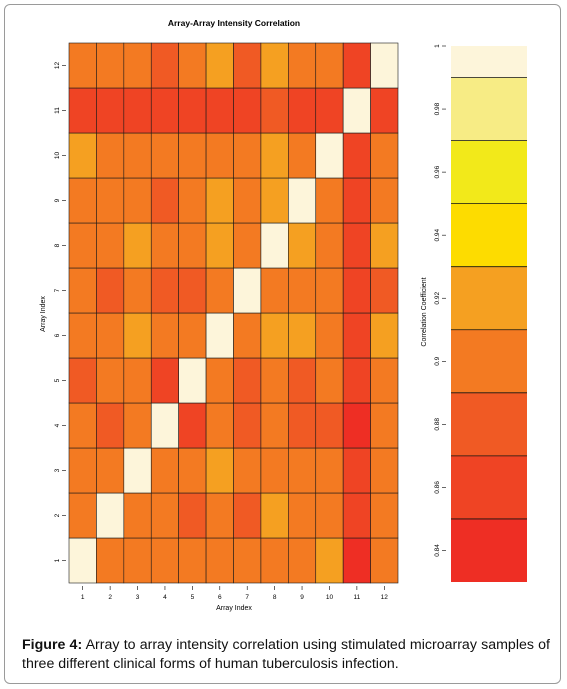  What do you see at coordinates (424, 311) in the screenshot?
I see `colorbar-label: Correlation Coefficient` at bounding box center [424, 311].